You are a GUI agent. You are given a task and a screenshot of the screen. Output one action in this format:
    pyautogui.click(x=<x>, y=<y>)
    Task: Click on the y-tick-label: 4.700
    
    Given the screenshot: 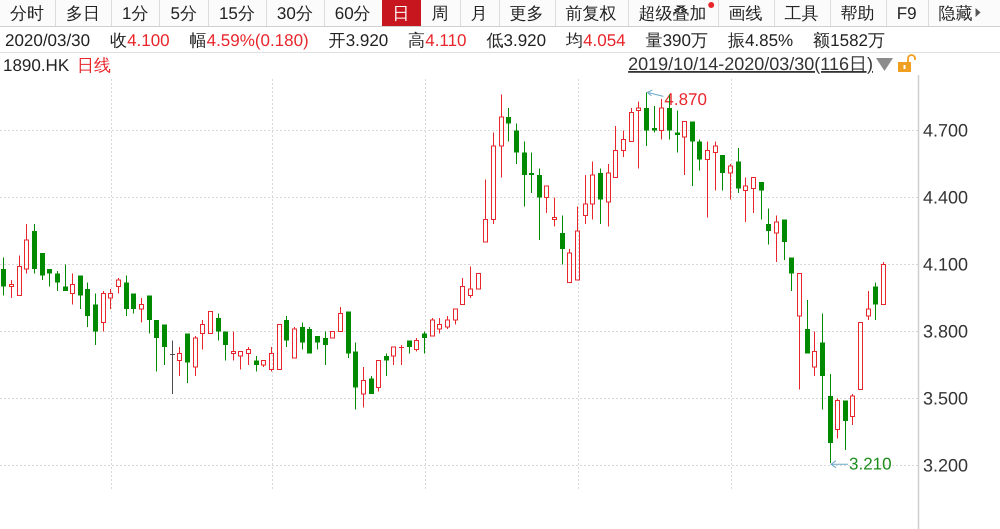 What is the action you would take?
    pyautogui.click(x=945, y=130)
    